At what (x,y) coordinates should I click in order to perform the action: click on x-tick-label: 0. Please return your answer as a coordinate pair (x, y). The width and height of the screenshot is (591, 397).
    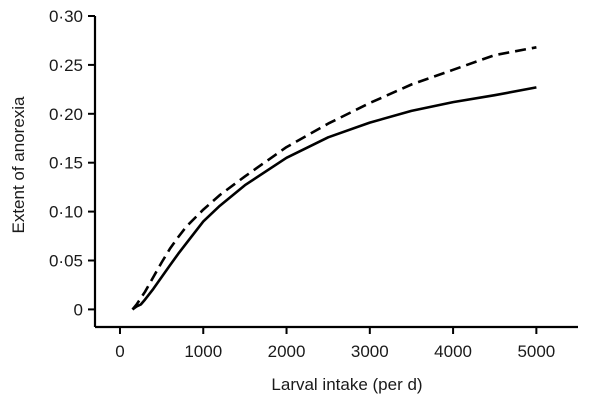
    Looking at the image, I should click on (119, 351).